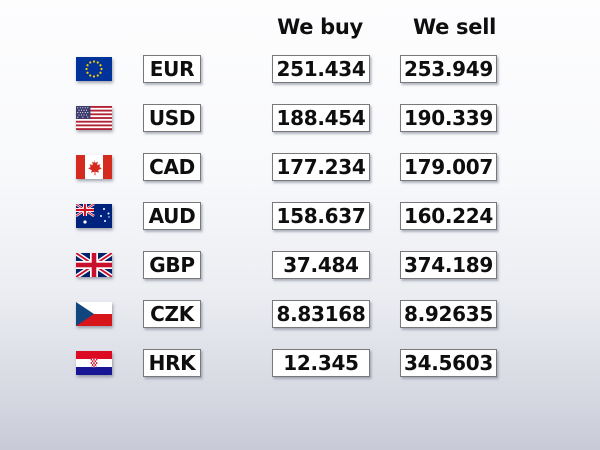  I want to click on buy-rate-value: 158.637, so click(321, 216).